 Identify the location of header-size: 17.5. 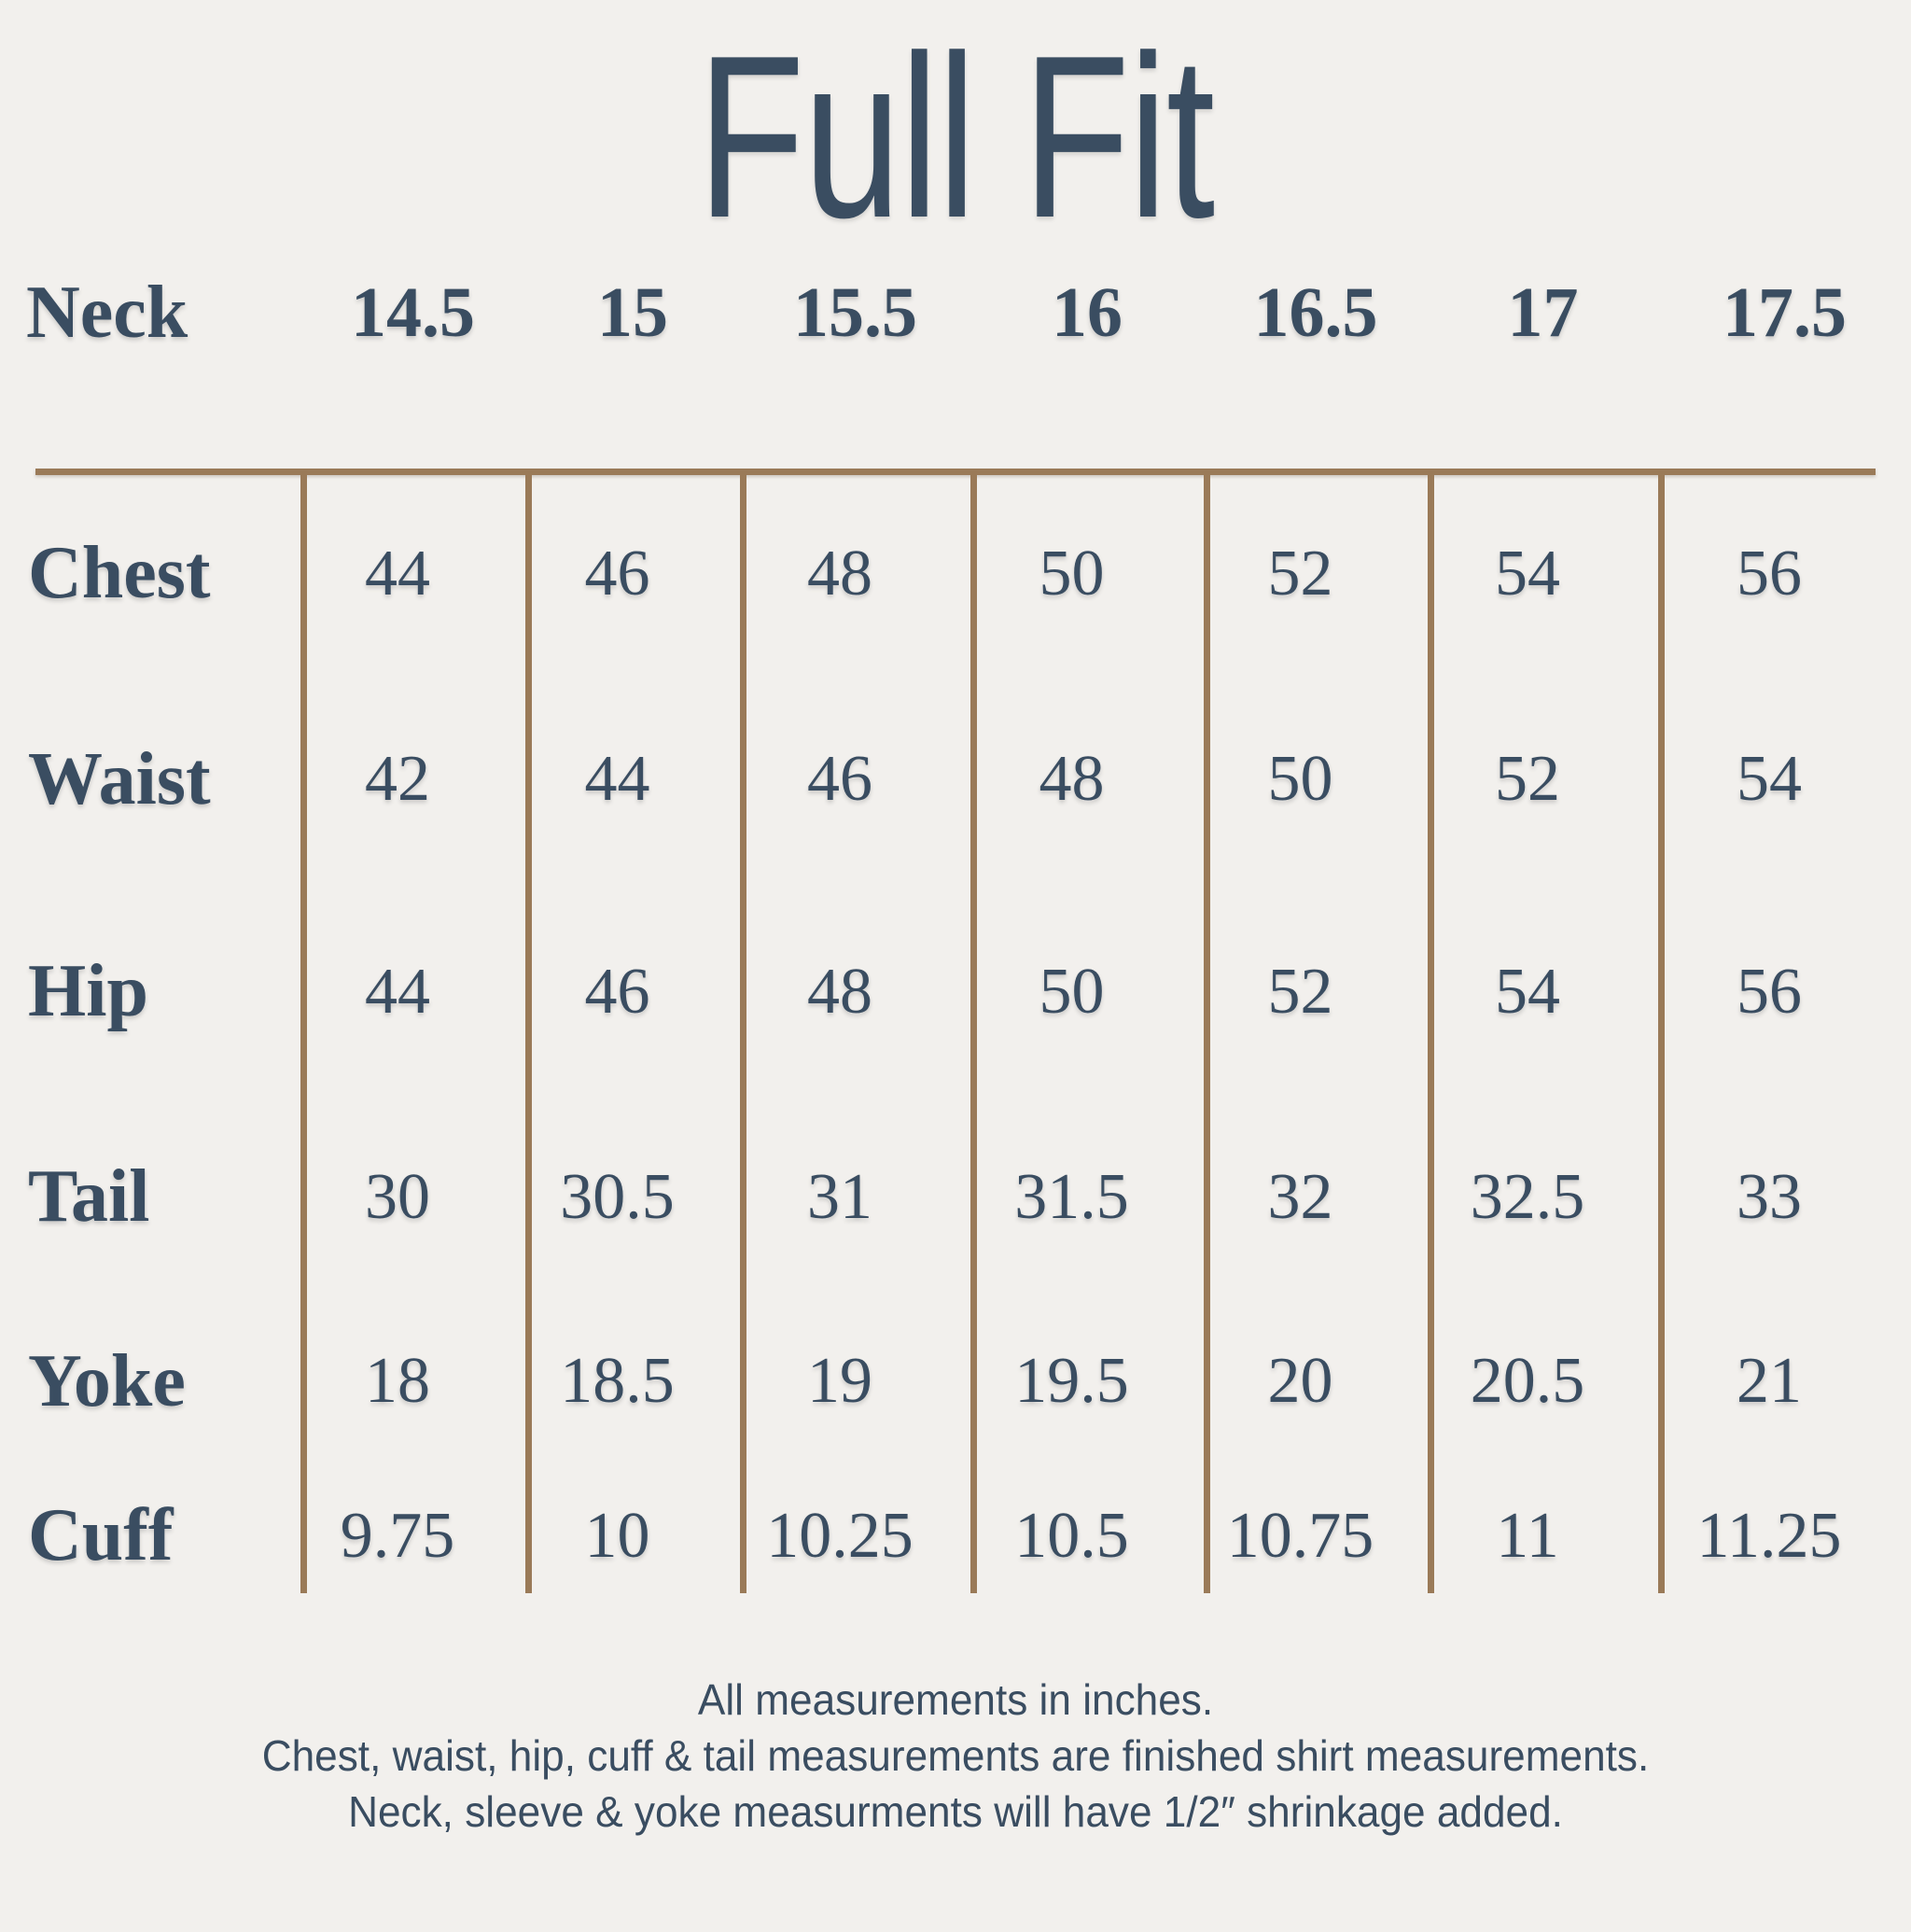
(1785, 312).